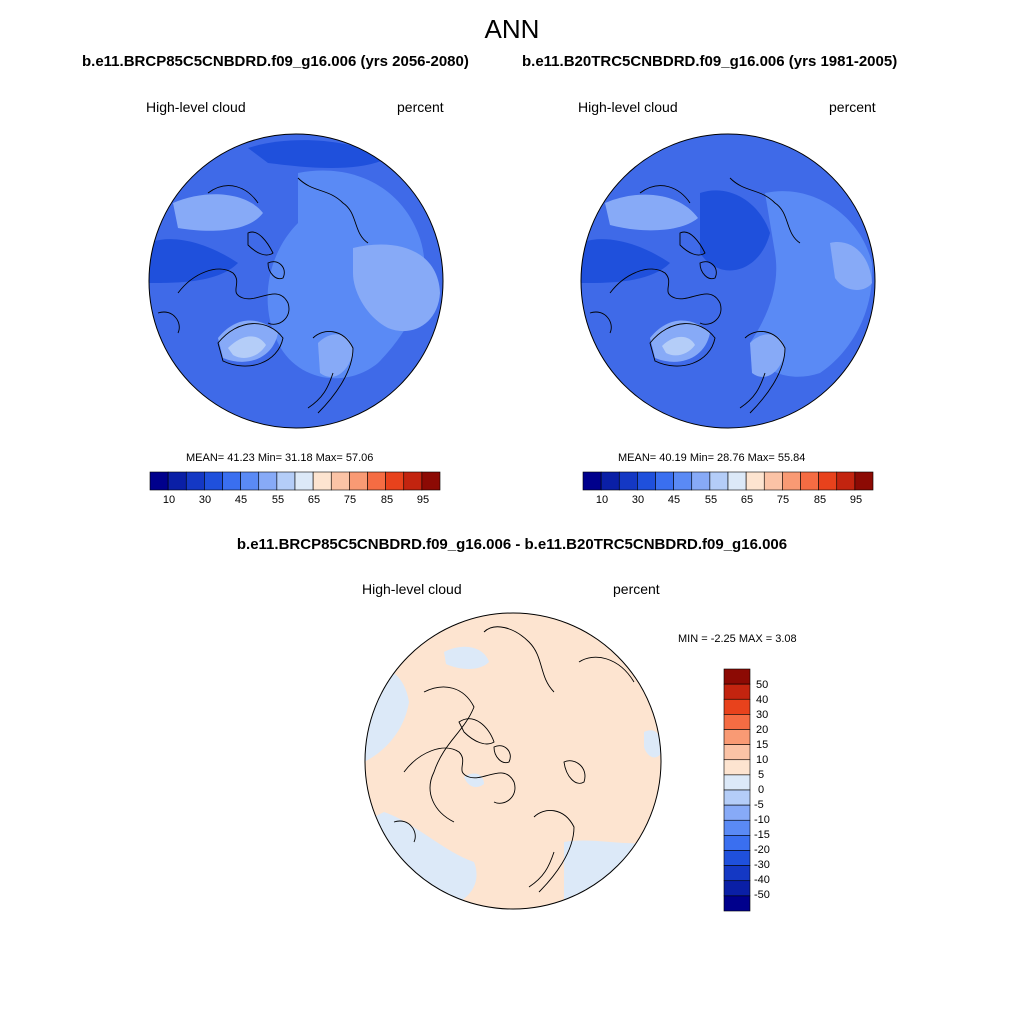 This screenshot has height=1024, width=1024. What do you see at coordinates (762, 865) in the screenshot?
I see `diff-cbar-tick: -30` at bounding box center [762, 865].